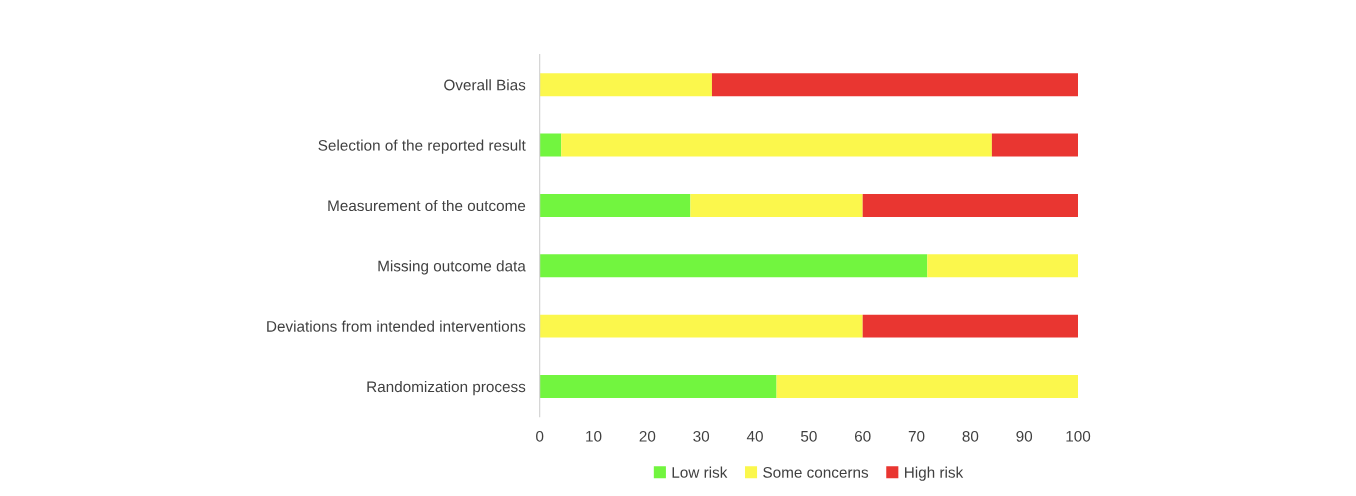 The width and height of the screenshot is (1356, 496). Describe the element at coordinates (647, 436) in the screenshot. I see `x-tick-label: 20` at that location.